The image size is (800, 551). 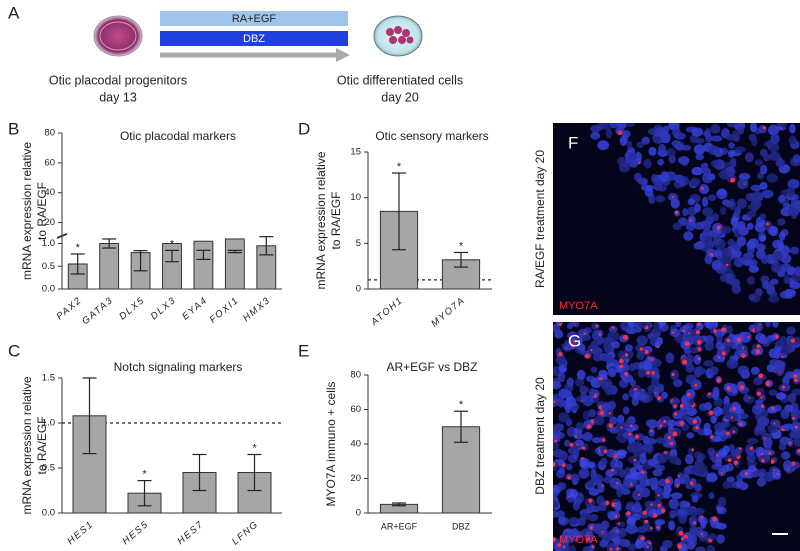 I want to click on x-tick-label: HMX3, so click(x=257, y=309).